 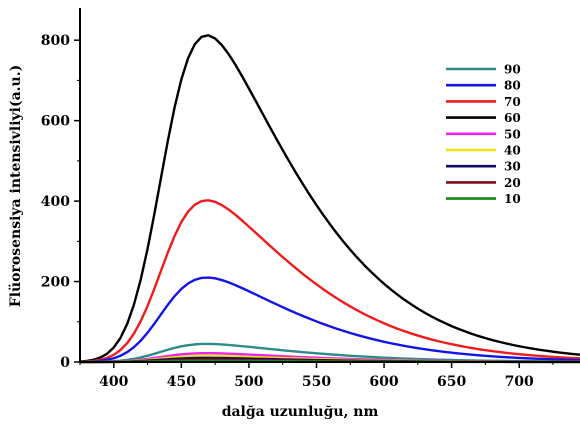 What do you see at coordinates (316, 382) in the screenshot?
I see `x-tick-label-550: 550` at bounding box center [316, 382].